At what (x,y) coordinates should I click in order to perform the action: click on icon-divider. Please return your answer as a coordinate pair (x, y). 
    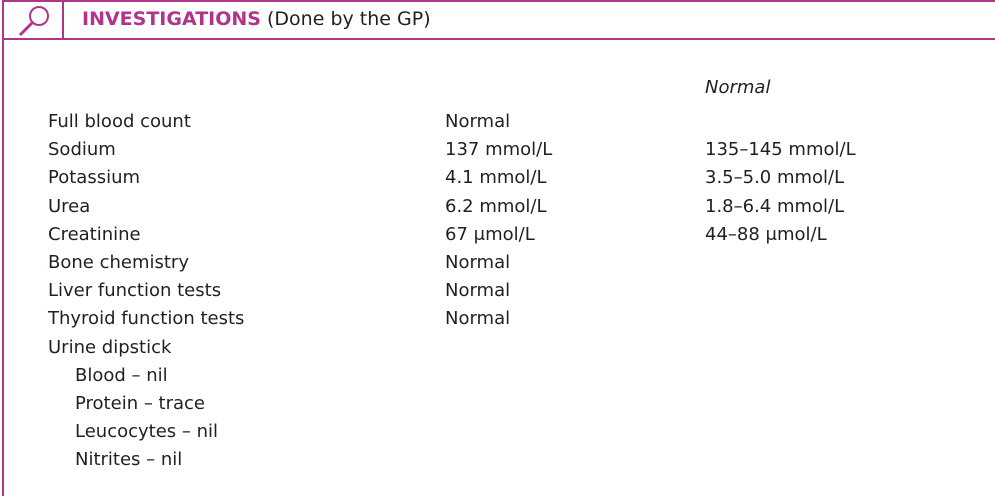
    Looking at the image, I should click on (63, 20).